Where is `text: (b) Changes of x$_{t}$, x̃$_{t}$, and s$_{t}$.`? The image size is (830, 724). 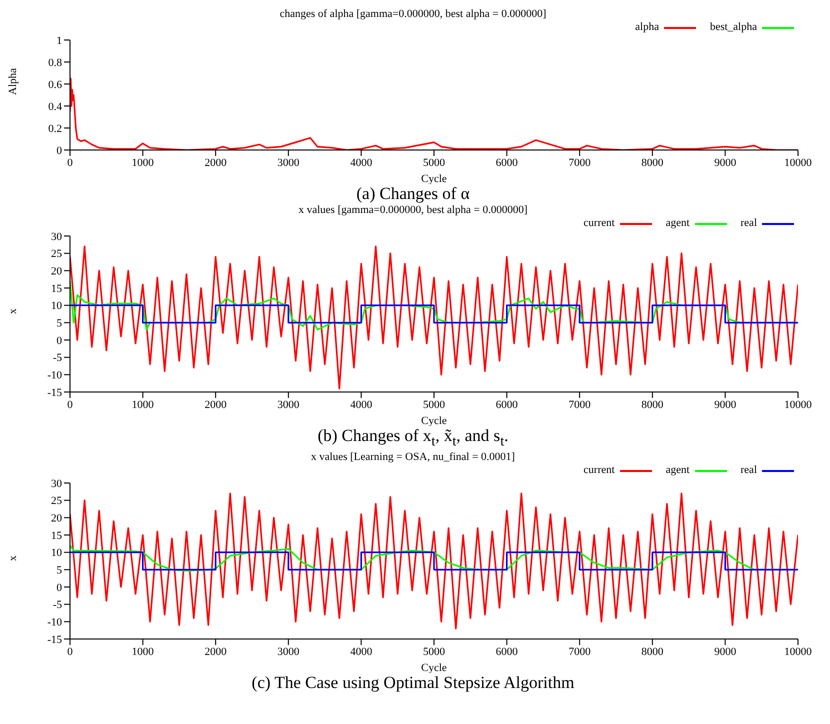 text: (b) Changes of x$_{t}$, x̃$_{t}$, and s$_{t}$. is located at coordinates (413, 439).